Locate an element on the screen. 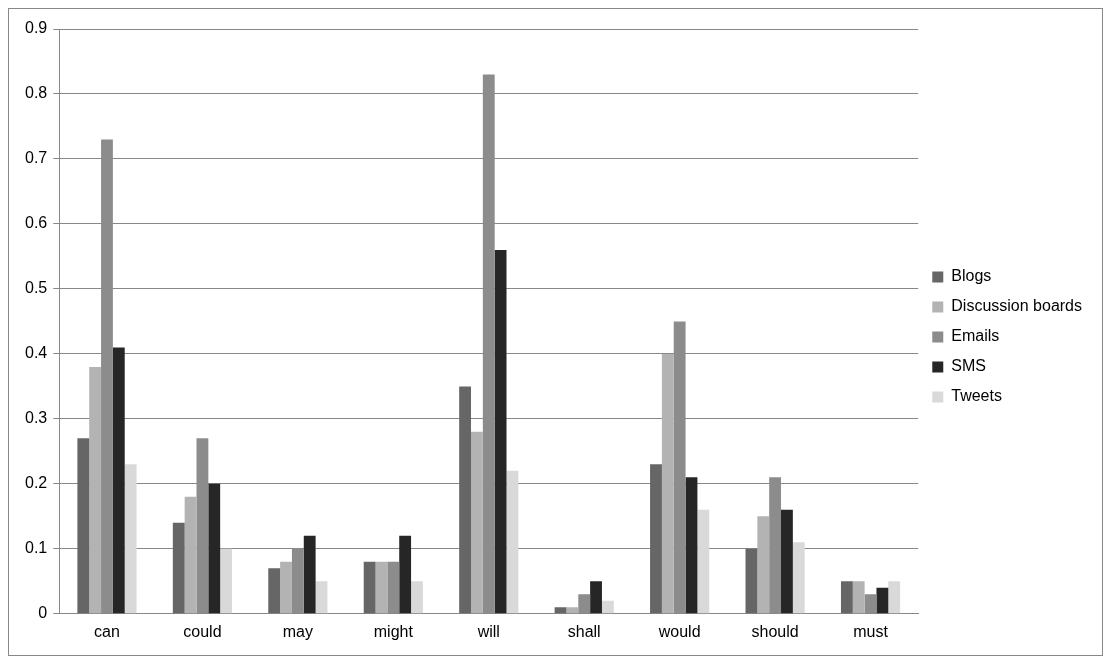 This screenshot has height=667, width=1113. x-tick-label: can is located at coordinates (107, 631).